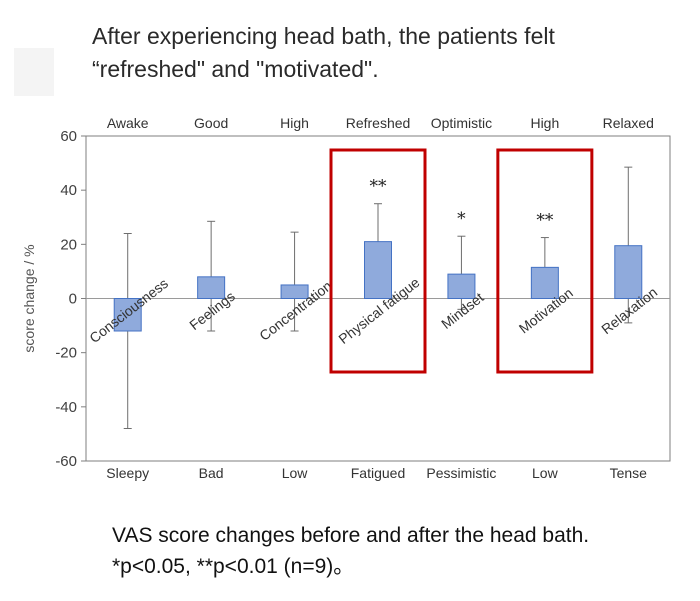  Describe the element at coordinates (461, 473) in the screenshot. I see `bottom-scale-label: Pessimistic` at that location.